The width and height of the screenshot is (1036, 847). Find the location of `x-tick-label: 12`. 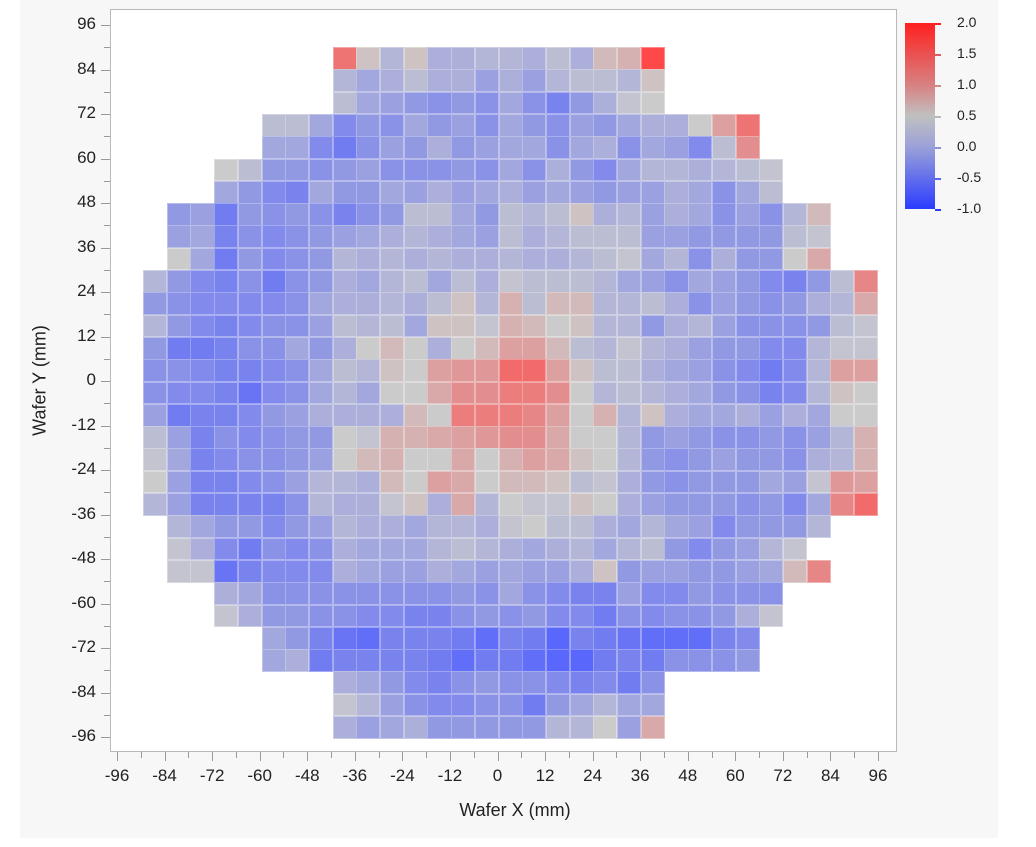

x-tick-label: 12 is located at coordinates (545, 775).